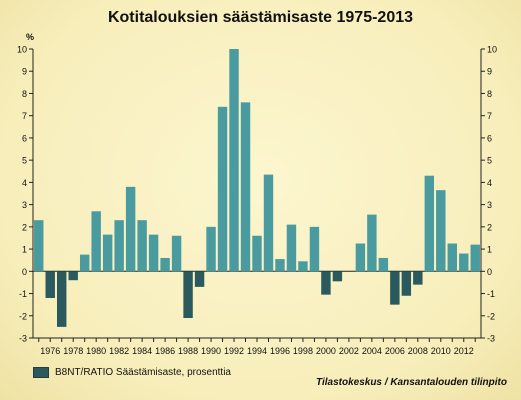 Image resolution: width=521 pixels, height=400 pixels. What do you see at coordinates (326, 351) in the screenshot?
I see `x-tick-label: 2000` at bounding box center [326, 351].